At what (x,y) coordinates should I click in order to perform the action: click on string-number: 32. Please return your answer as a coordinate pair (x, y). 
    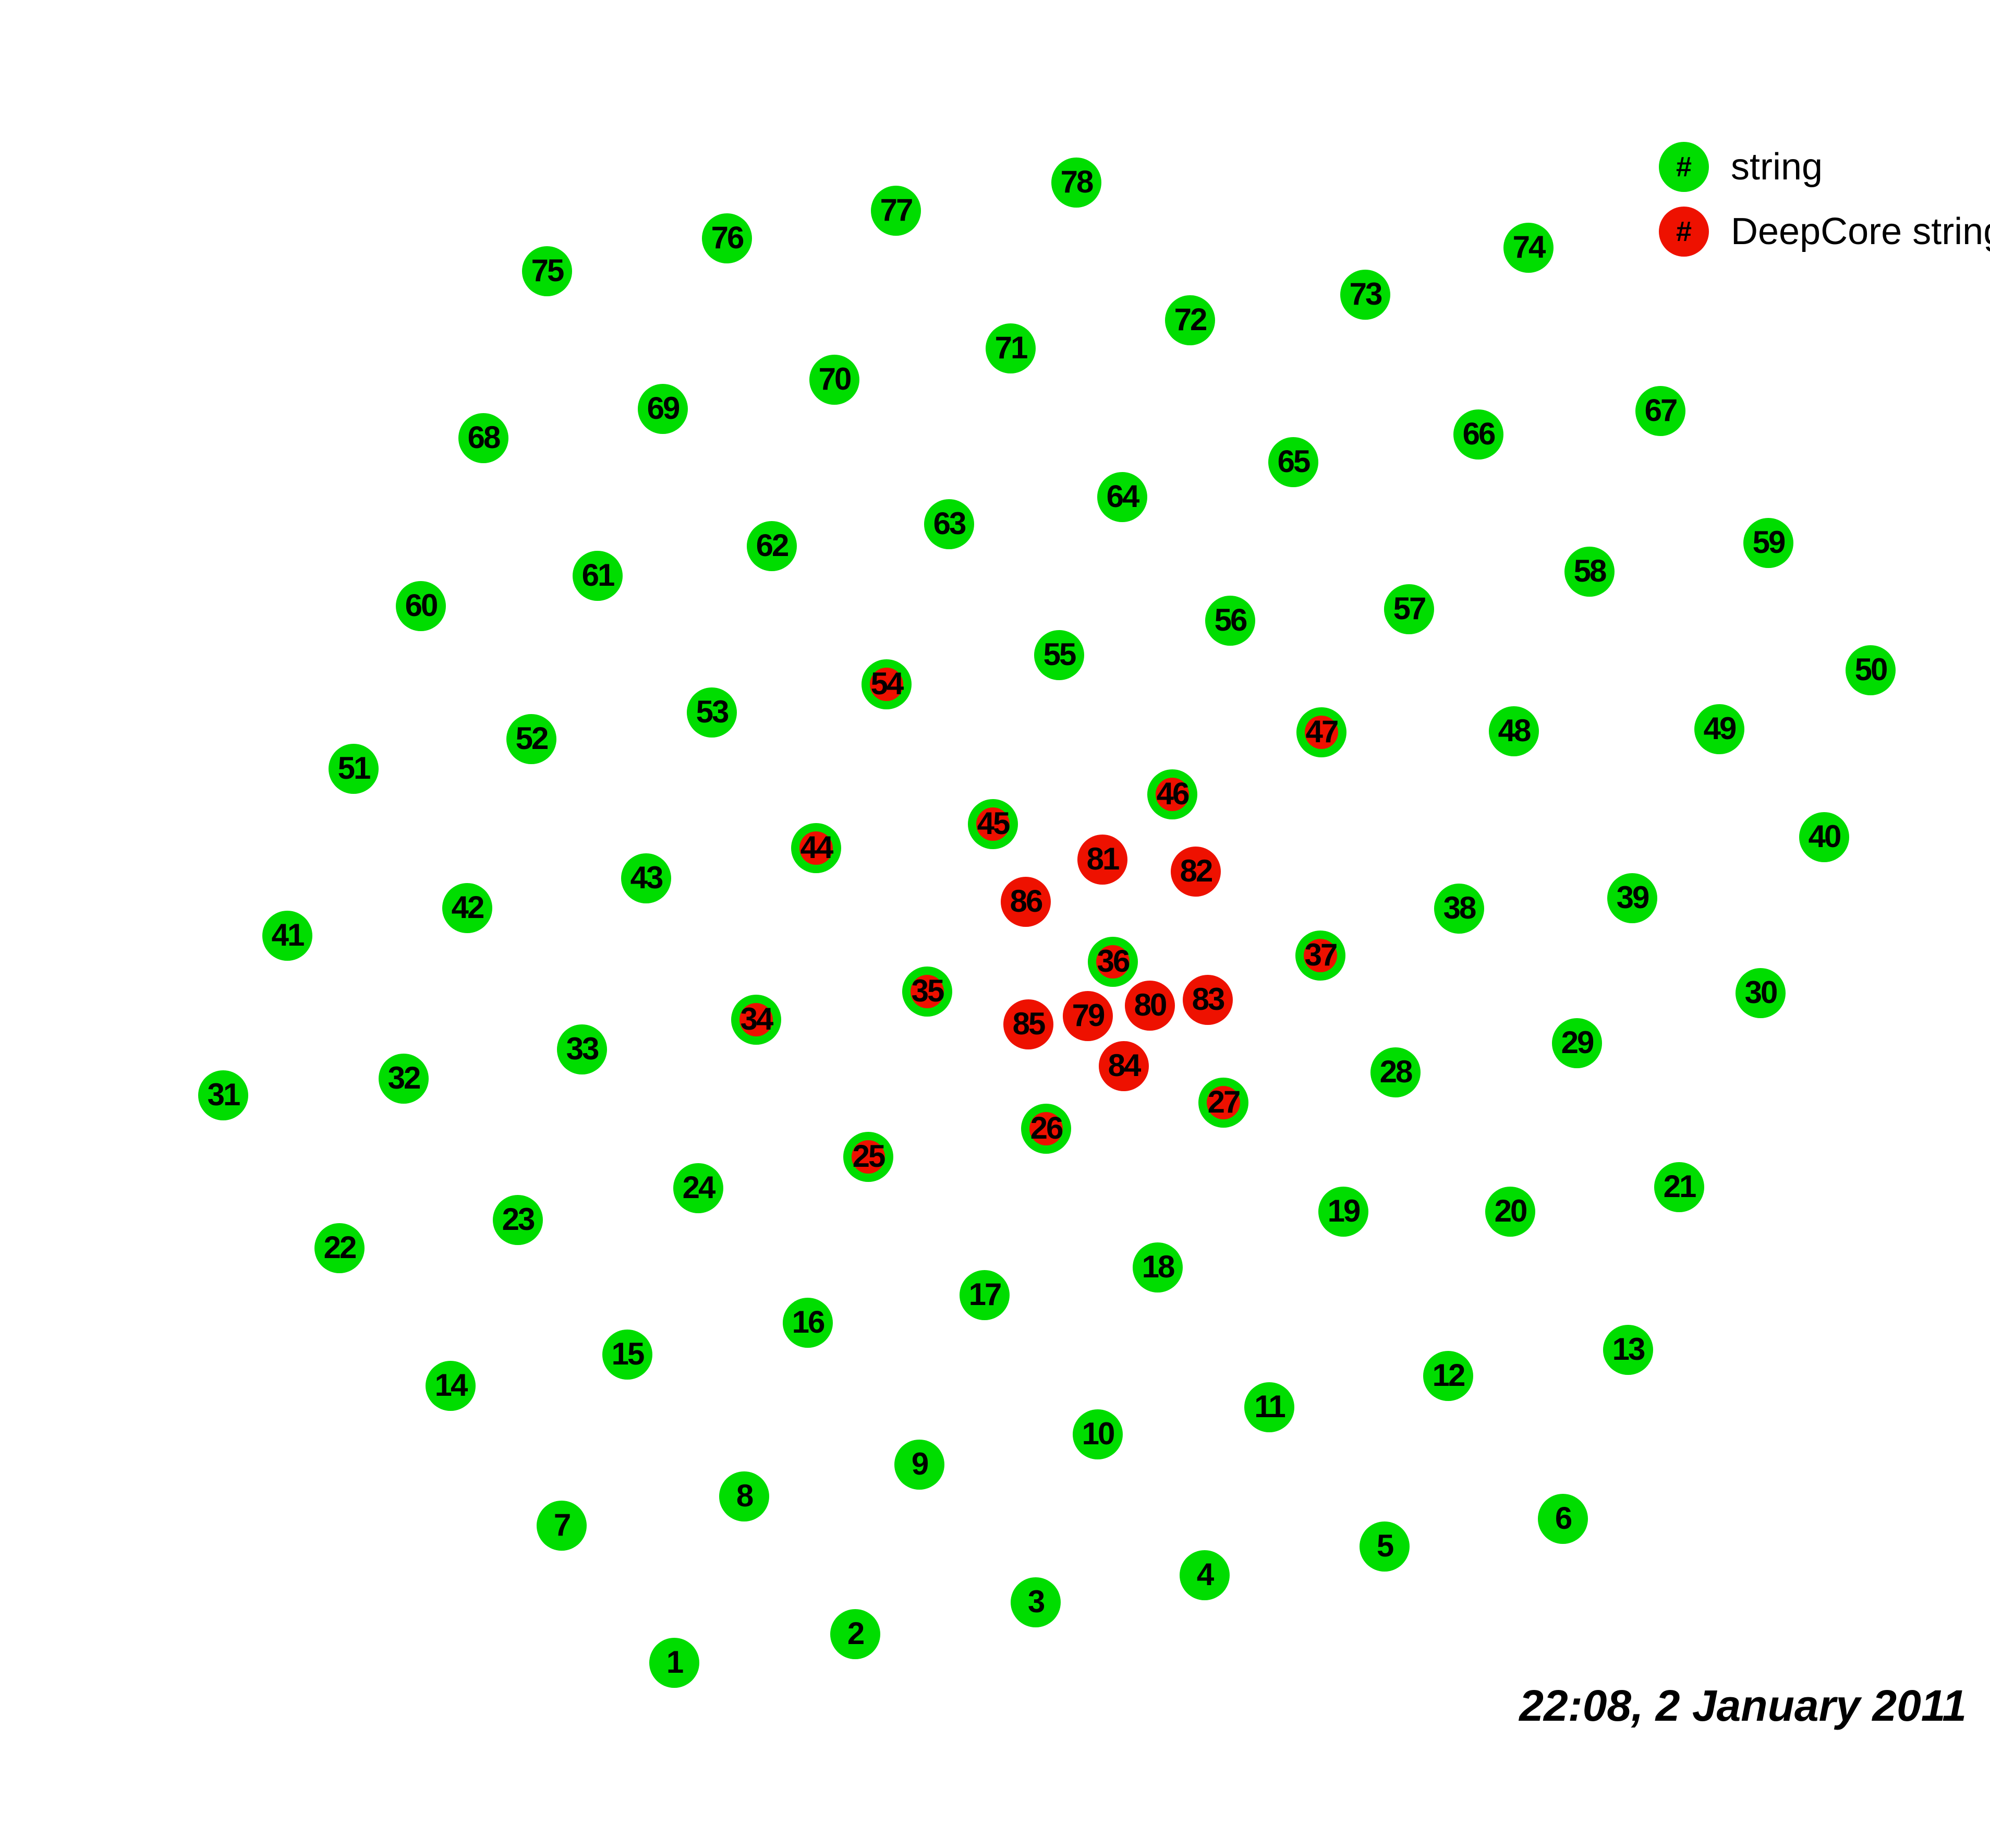
    Looking at the image, I should click on (404, 1078).